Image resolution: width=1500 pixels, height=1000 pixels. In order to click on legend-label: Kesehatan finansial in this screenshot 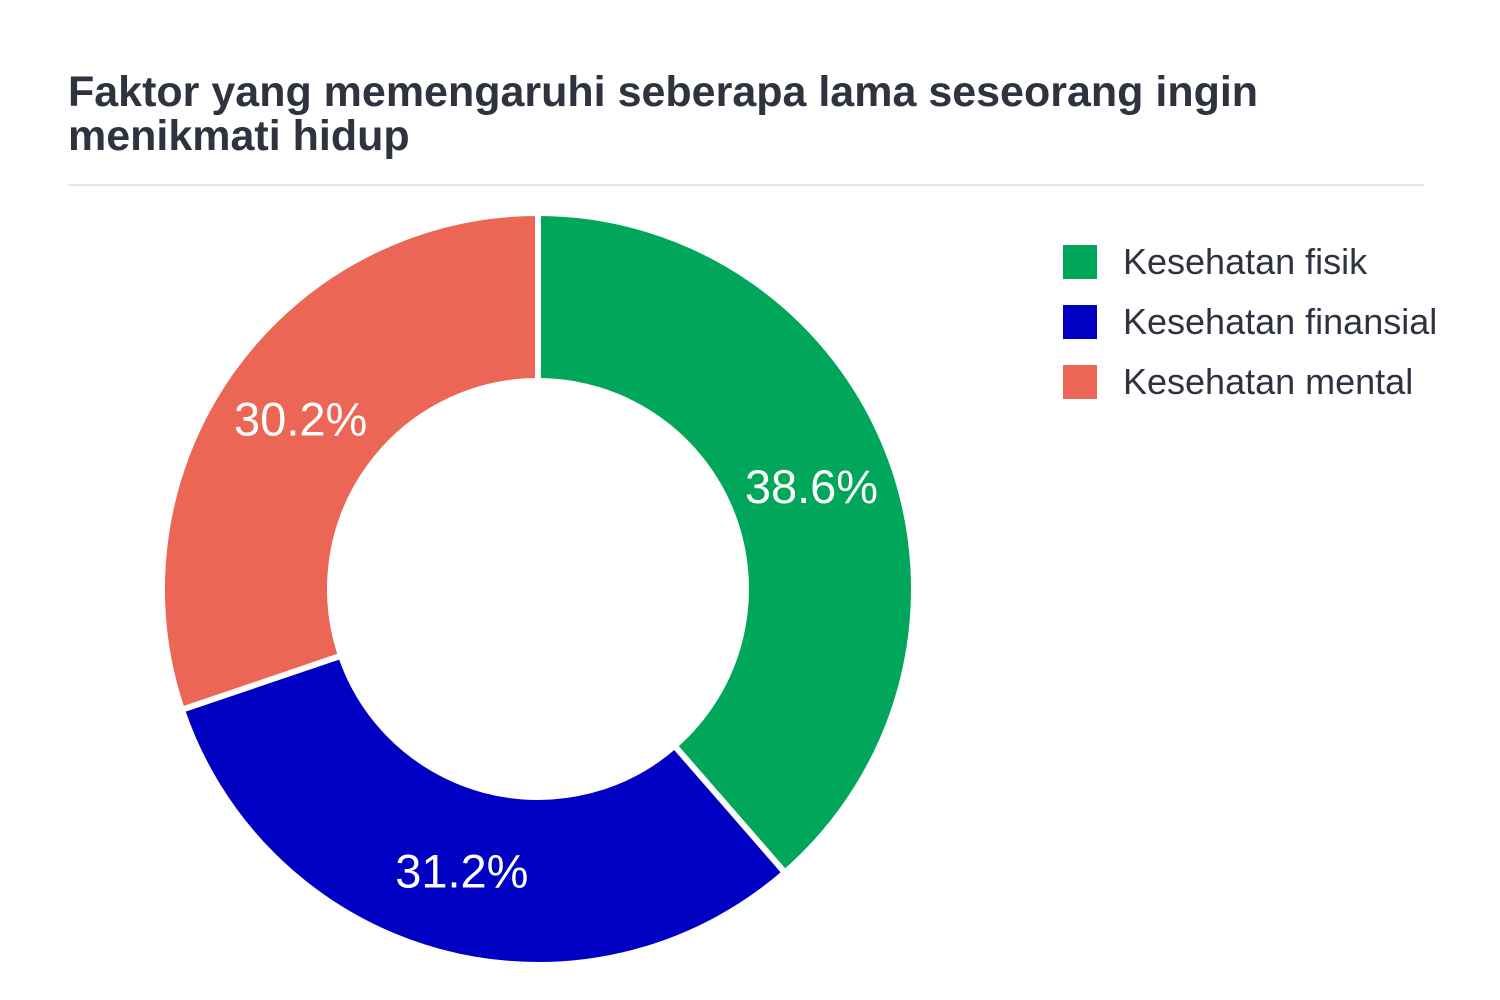, I will do `click(1280, 321)`.